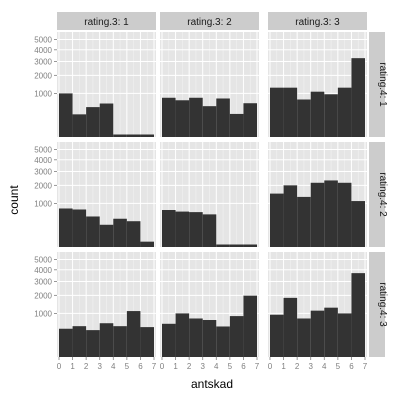 This screenshot has height=400, width=400. What do you see at coordinates (382, 304) in the screenshot?
I see `row-strip-label-3: rating.4: 3` at bounding box center [382, 304].